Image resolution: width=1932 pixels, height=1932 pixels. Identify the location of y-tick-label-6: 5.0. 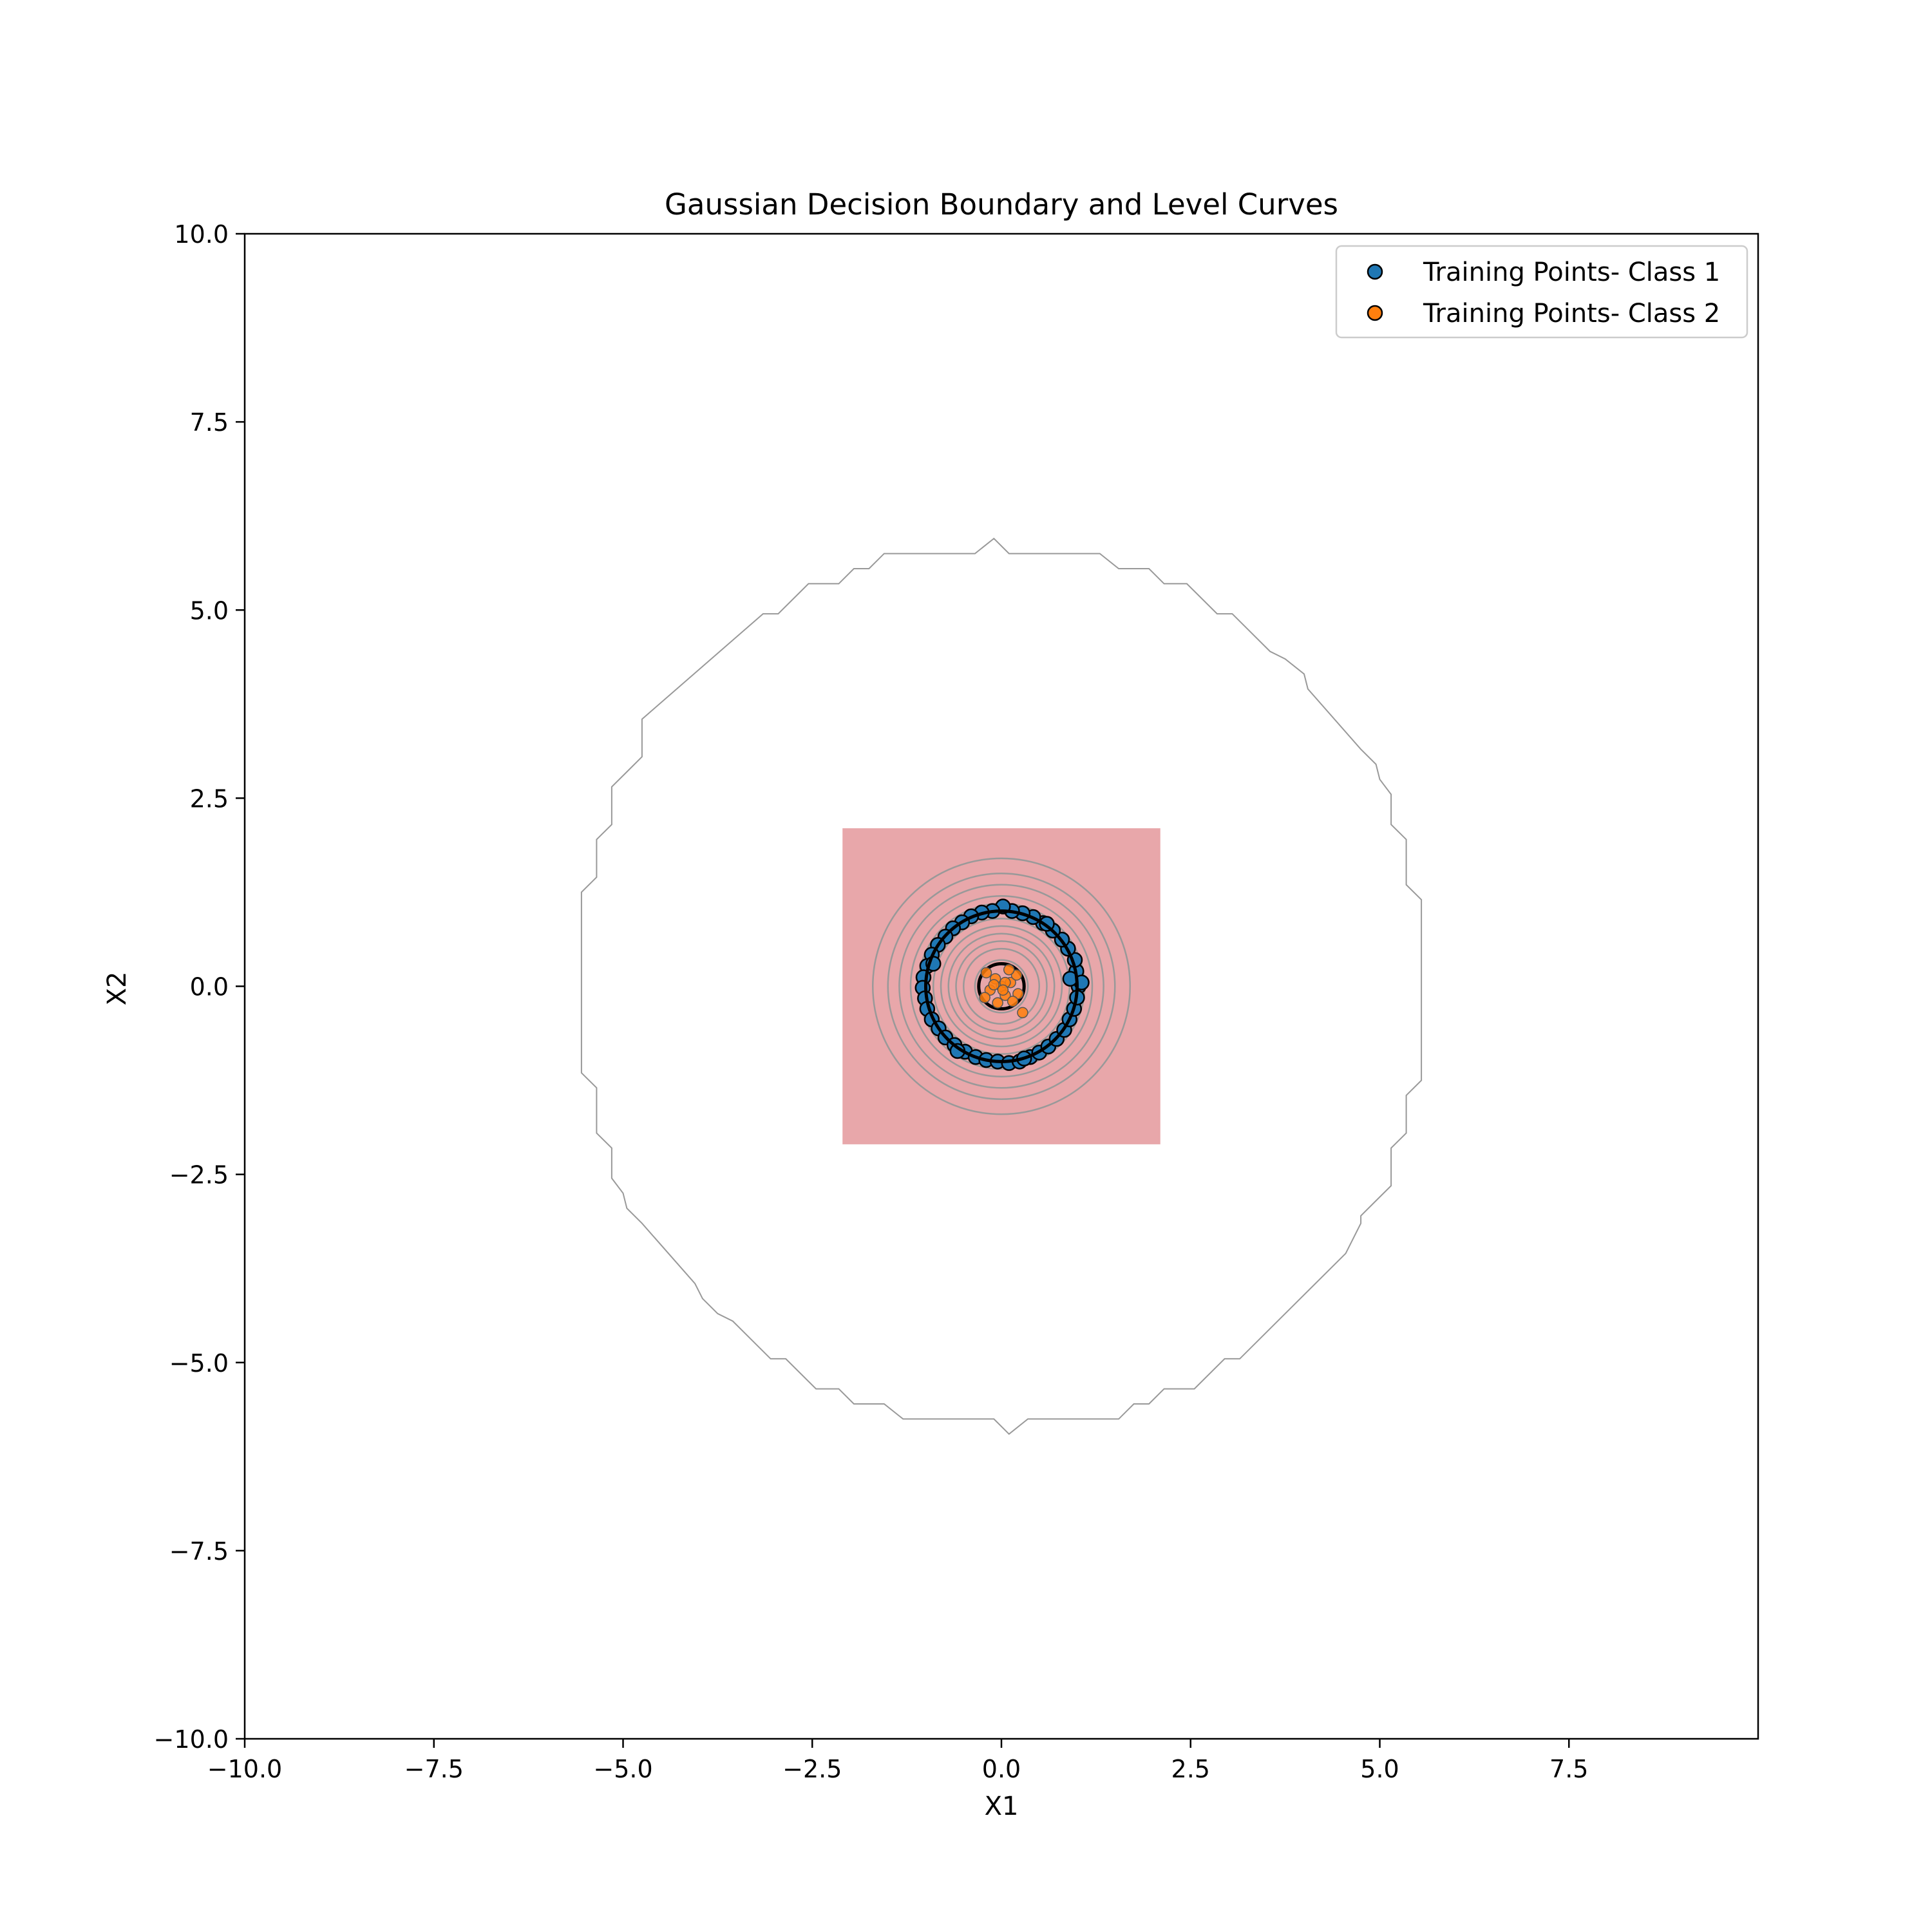
(209, 610).